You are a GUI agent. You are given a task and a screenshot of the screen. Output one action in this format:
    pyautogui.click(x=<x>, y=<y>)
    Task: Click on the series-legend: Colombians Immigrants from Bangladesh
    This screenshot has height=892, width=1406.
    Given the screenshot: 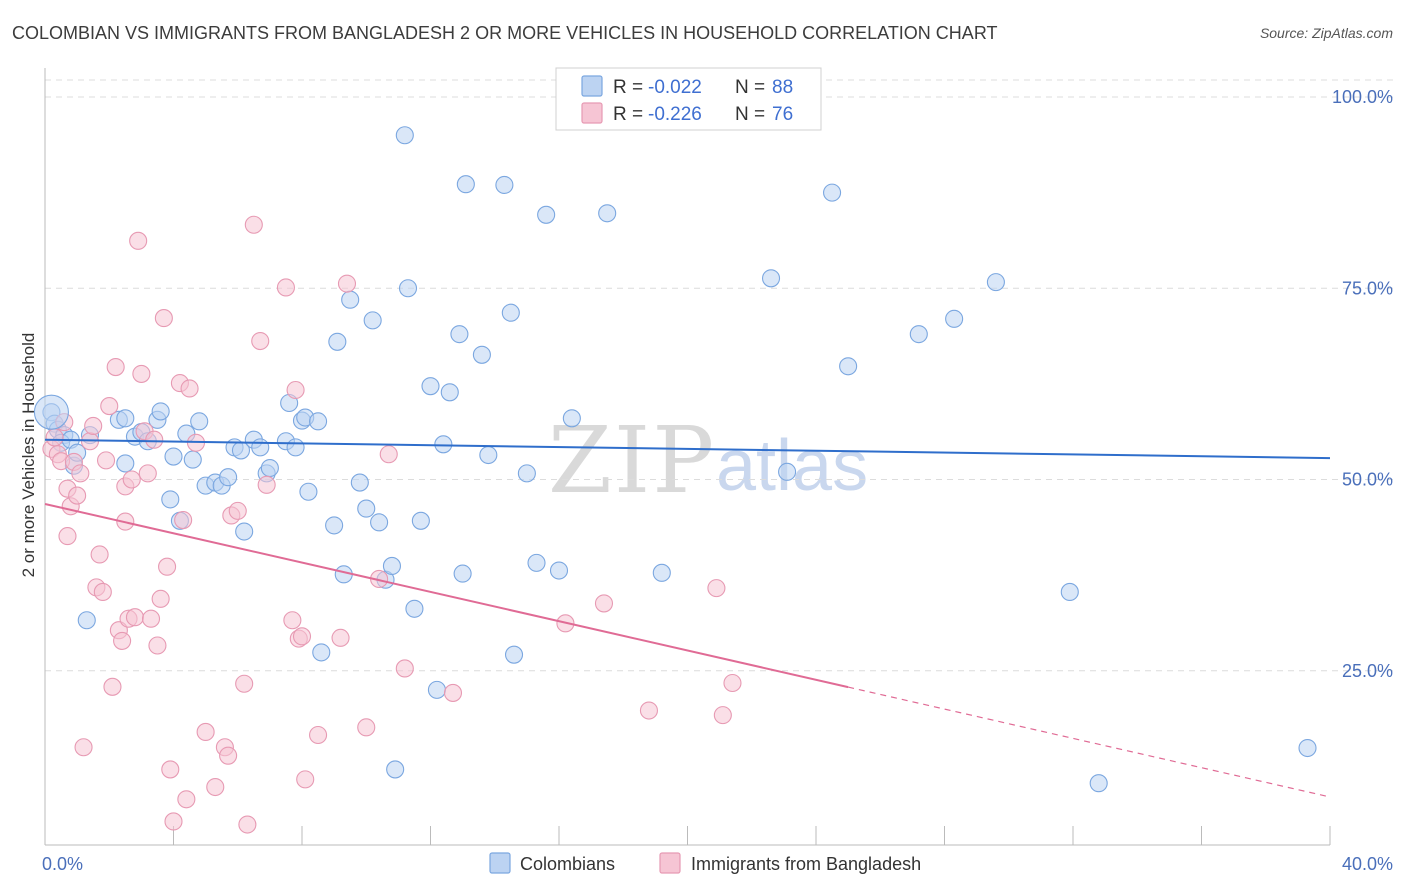 What is the action you would take?
    pyautogui.click(x=705, y=863)
    